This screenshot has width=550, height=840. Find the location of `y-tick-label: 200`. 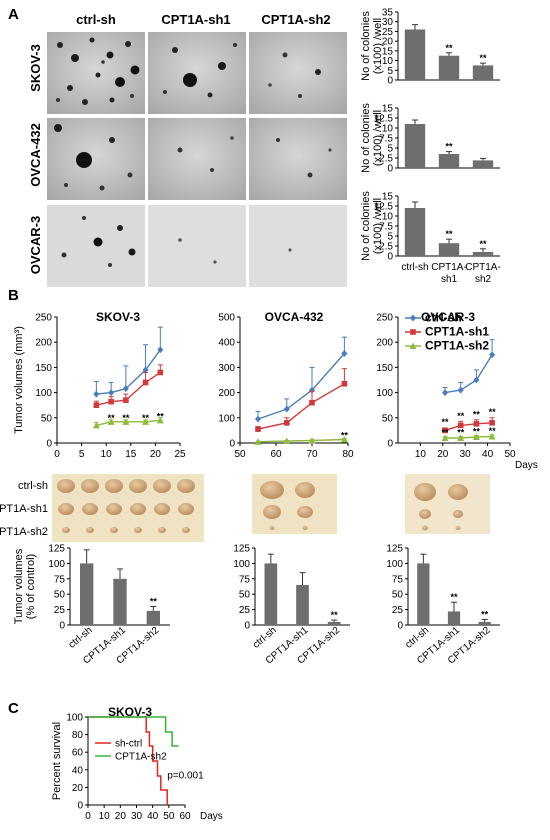

y-tick-label: 200 is located at coordinates (226, 393).